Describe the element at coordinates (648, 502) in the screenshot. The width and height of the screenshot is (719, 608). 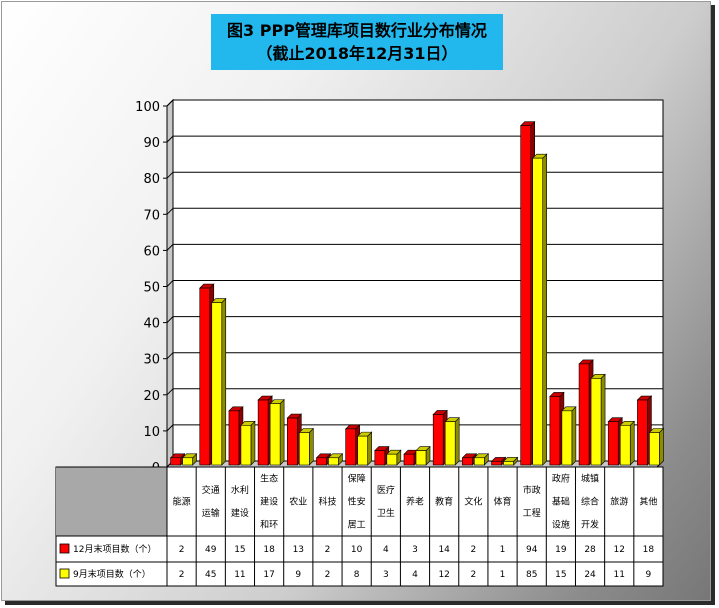
I see `category-label: 其他` at that location.